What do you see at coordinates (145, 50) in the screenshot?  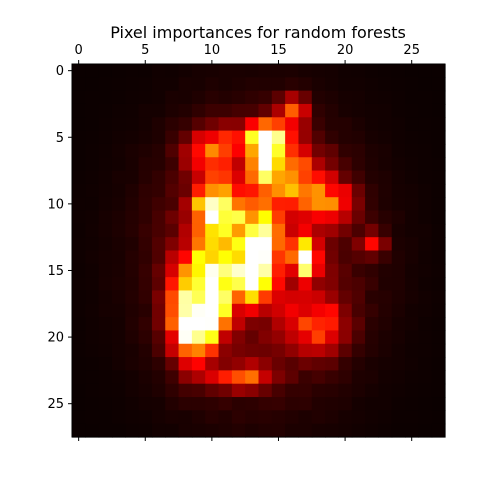 I see `x-tick-label: 5` at bounding box center [145, 50].